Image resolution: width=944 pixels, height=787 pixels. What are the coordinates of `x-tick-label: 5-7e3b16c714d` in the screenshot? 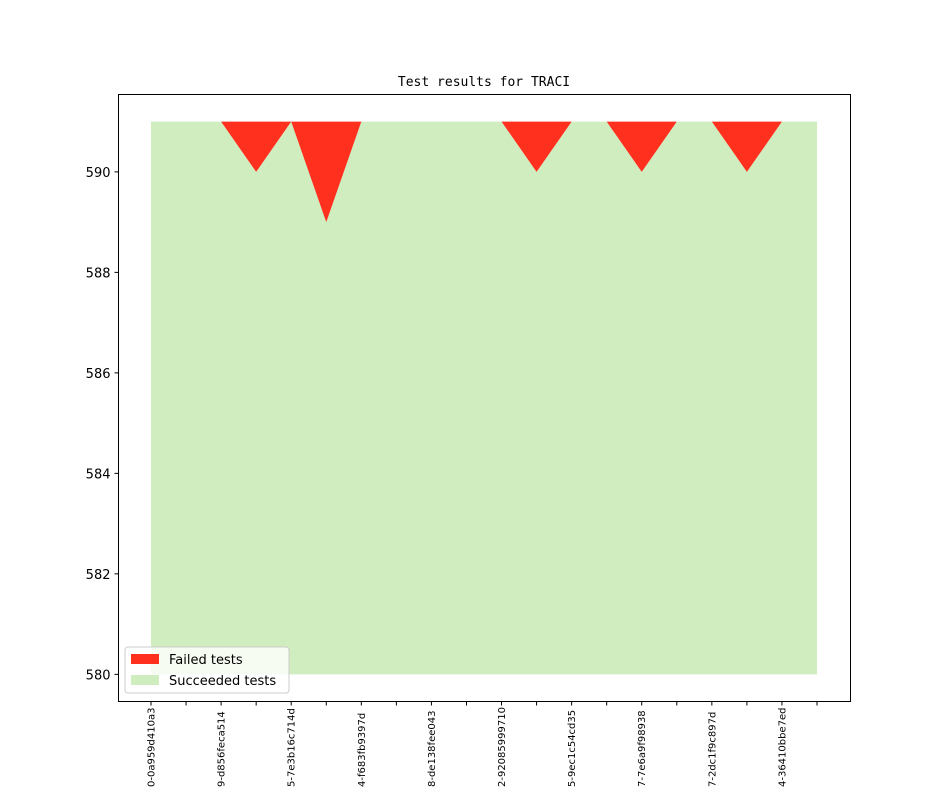 It's located at (292, 747).